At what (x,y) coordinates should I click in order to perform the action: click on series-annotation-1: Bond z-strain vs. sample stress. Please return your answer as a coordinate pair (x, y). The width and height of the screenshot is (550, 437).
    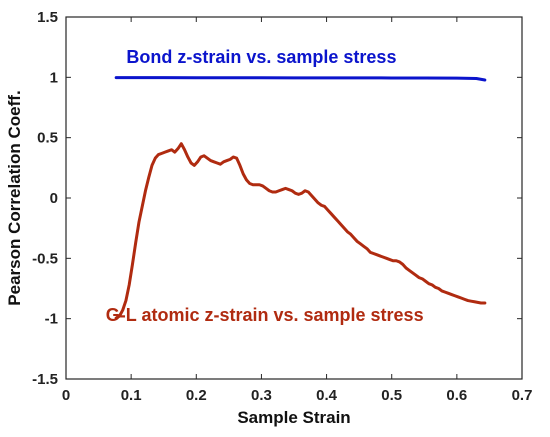
    Looking at the image, I should click on (261, 57).